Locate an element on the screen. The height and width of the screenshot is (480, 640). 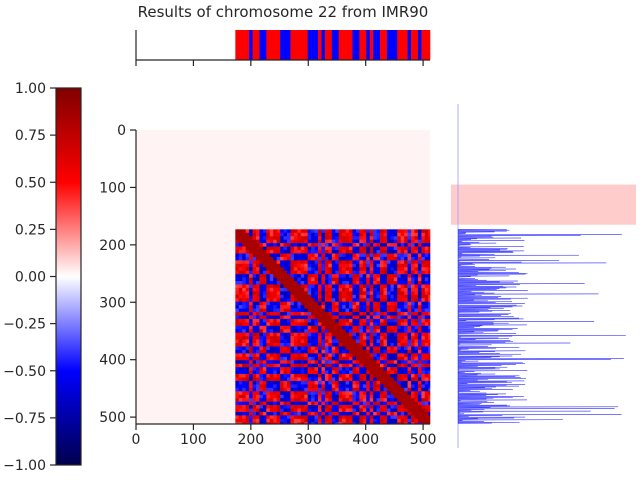
y-tick-label: 500 is located at coordinates (112, 418).